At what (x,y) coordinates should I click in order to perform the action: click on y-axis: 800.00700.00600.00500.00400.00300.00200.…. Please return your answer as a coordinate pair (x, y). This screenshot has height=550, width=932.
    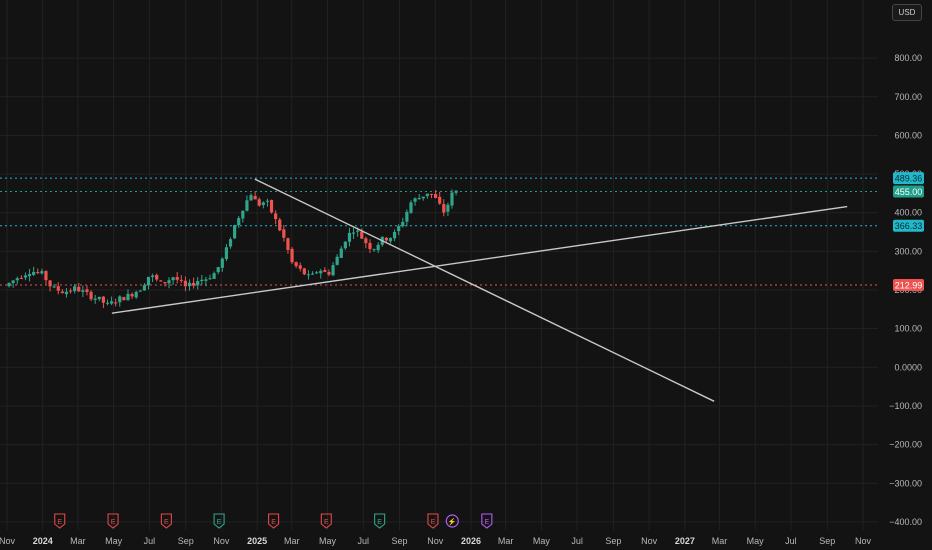
    Looking at the image, I should click on (906, 290).